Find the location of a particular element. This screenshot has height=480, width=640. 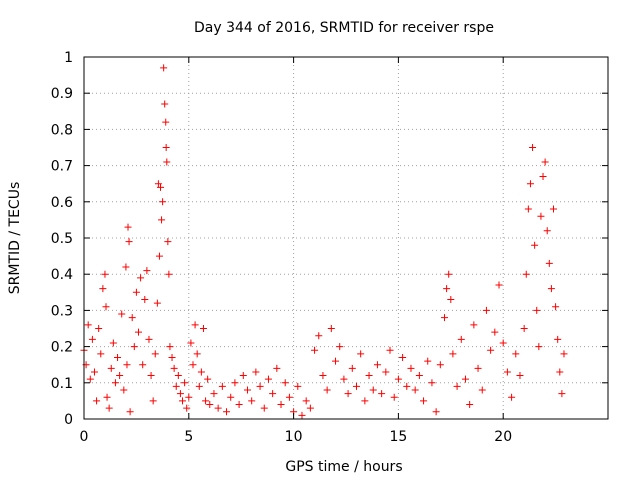

x-tick-label: 5 is located at coordinates (188, 437).